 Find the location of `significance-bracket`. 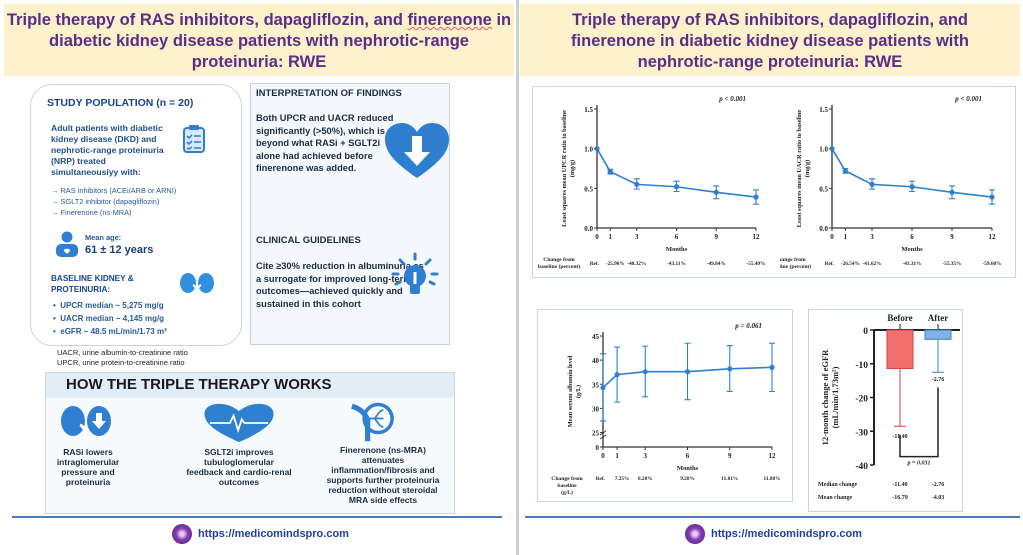

significance-bracket is located at coordinates (919, 422).